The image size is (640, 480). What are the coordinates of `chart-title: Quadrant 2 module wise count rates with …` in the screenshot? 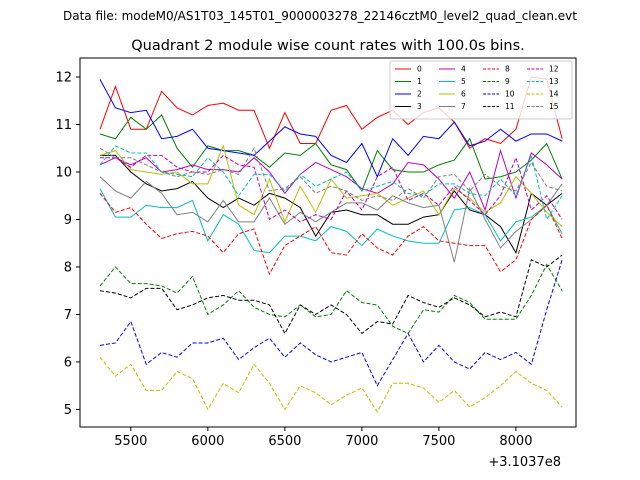 It's located at (328, 46).